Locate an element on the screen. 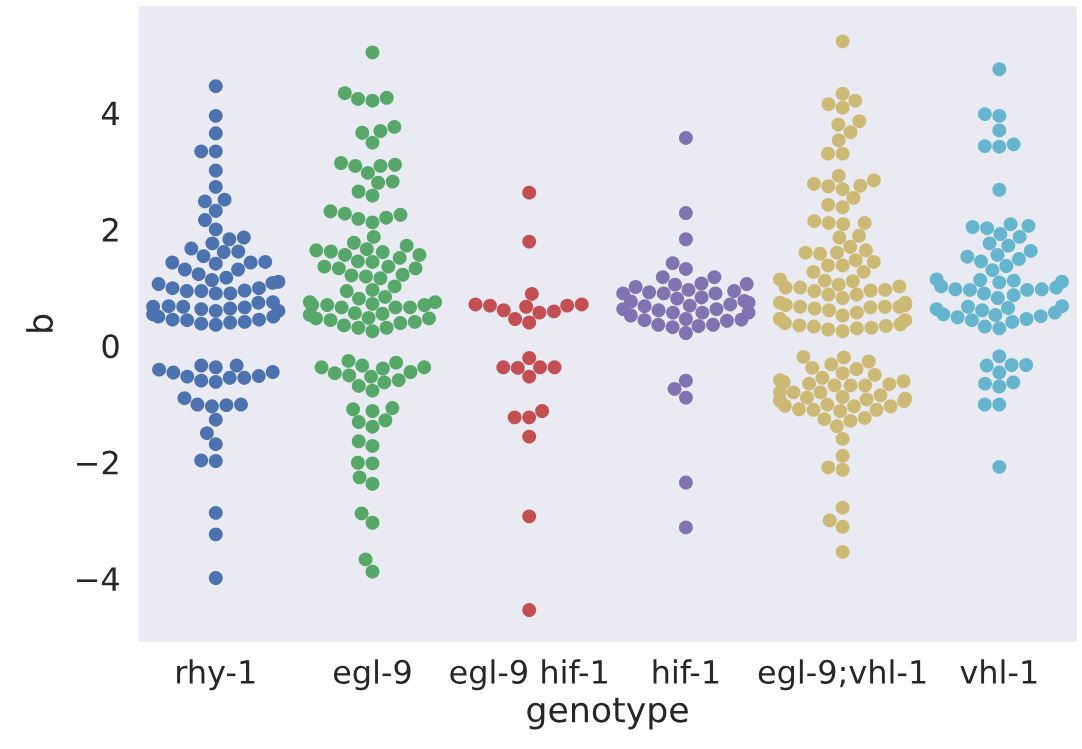 The height and width of the screenshot is (749, 1082). y-tick-label: 2 is located at coordinates (110, 229).